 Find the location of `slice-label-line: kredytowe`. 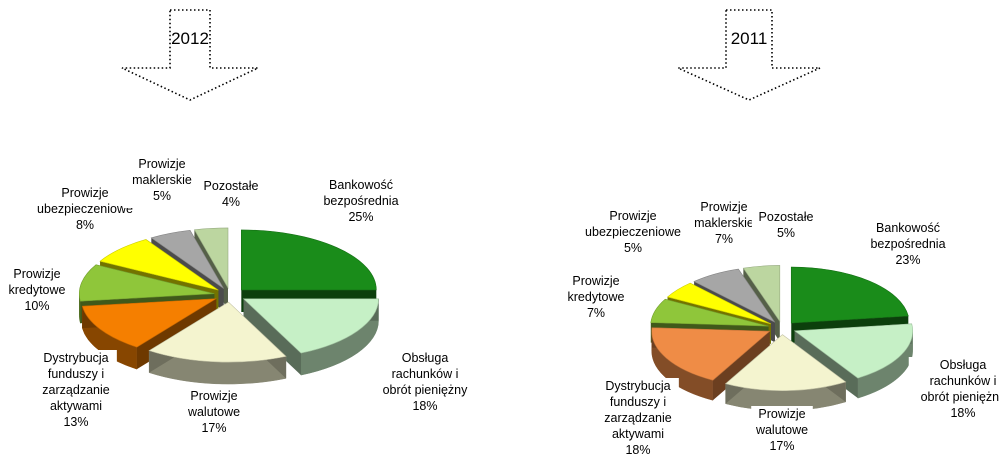

slice-label-line: kredytowe is located at coordinates (37, 290).